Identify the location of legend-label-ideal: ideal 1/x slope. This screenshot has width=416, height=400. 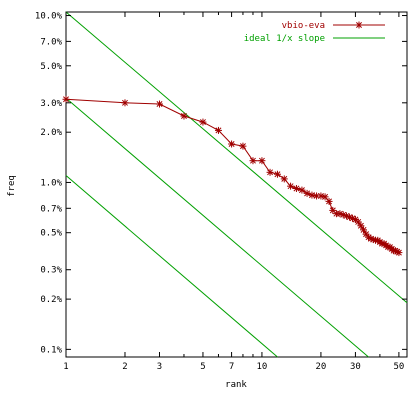
(284, 39).